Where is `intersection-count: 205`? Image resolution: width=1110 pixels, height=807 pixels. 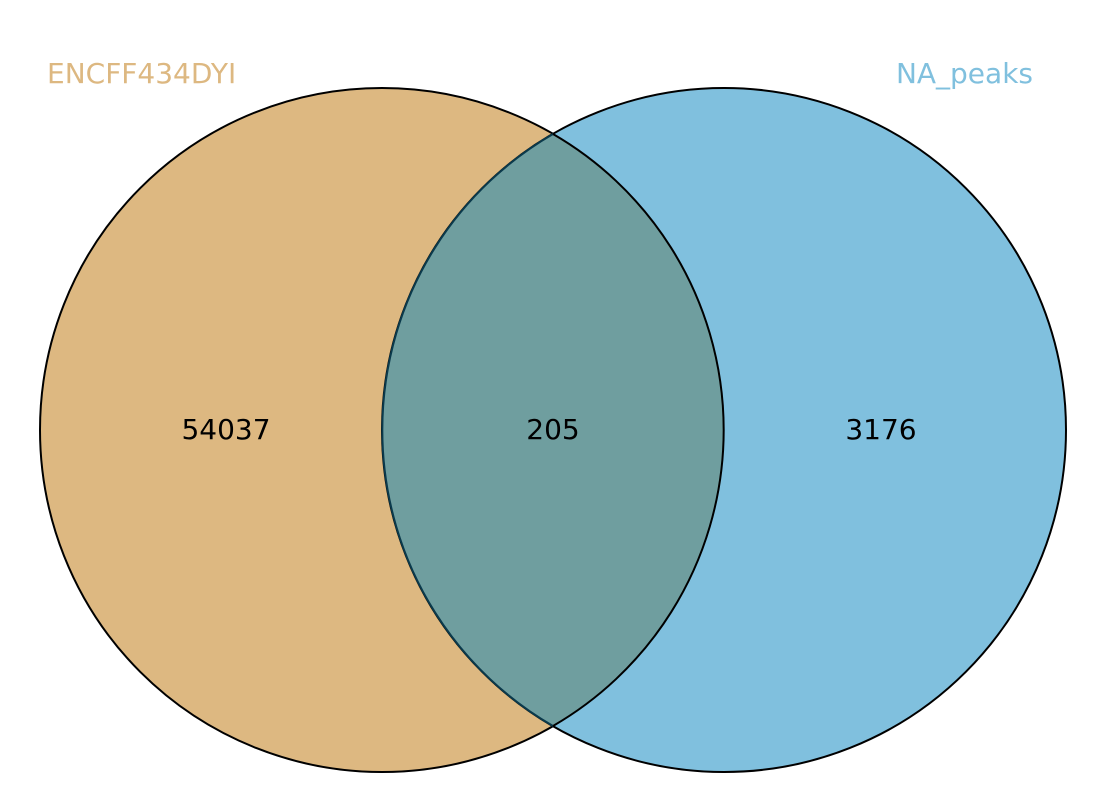
intersection-count: 205 is located at coordinates (552, 429).